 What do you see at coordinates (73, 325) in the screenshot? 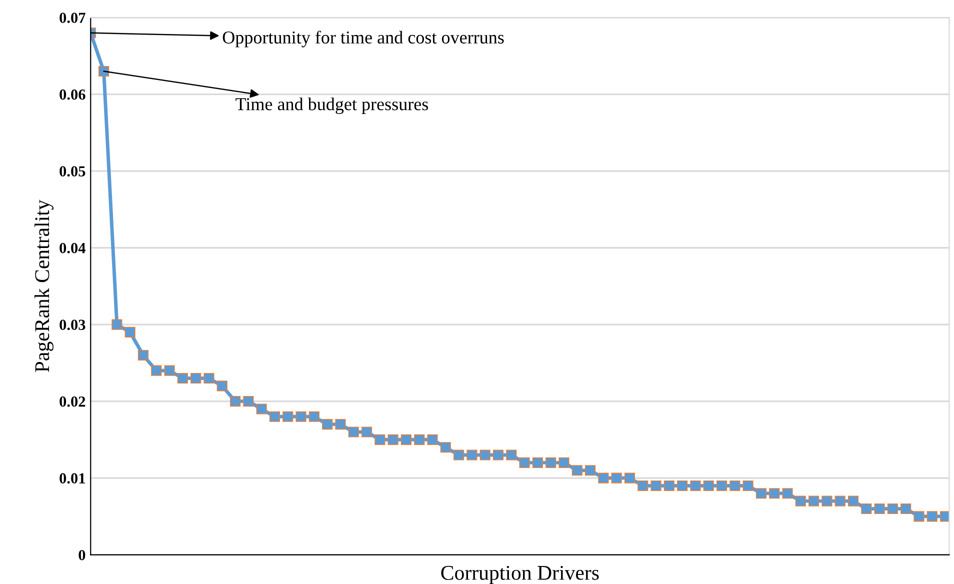
I see `y-tick-label: 0.03` at bounding box center [73, 325].